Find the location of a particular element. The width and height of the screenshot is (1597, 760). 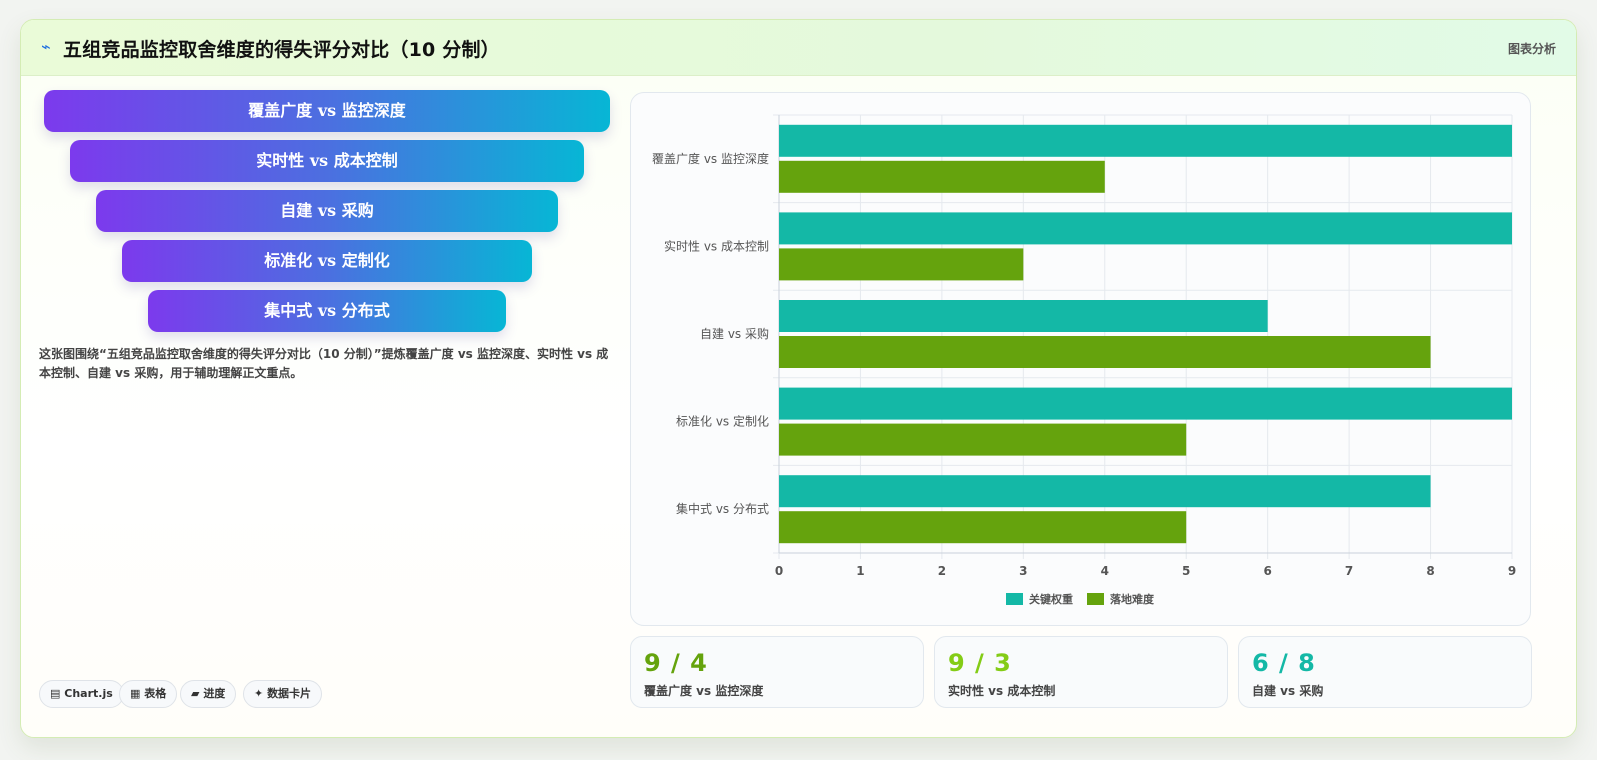

stat-card: 9 / 4 覆盖广度 vs 监控深度 is located at coordinates (777, 672).